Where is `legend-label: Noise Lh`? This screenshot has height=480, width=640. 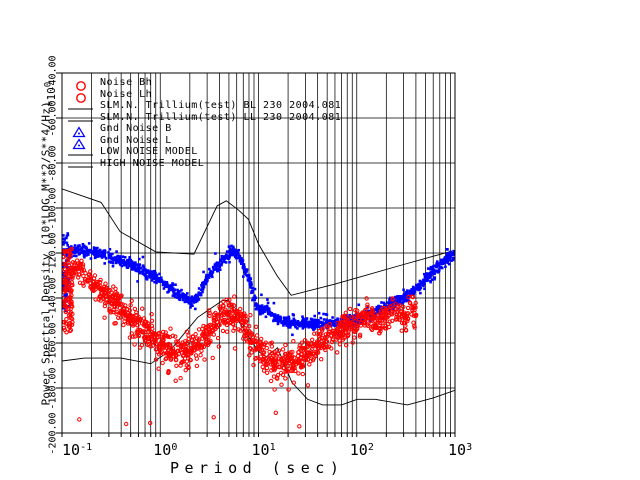
legend-label: Noise Lh is located at coordinates (126, 94).